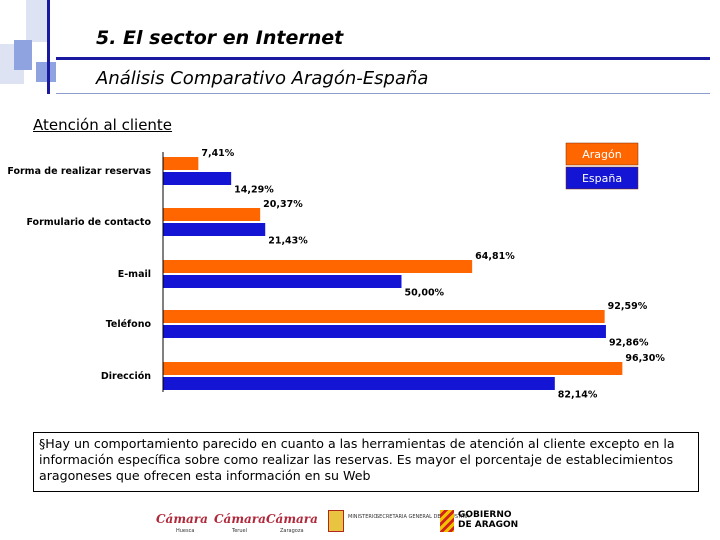 This screenshot has width=720, height=540. I want to click on legend-swatch-espana, so click(602, 178).